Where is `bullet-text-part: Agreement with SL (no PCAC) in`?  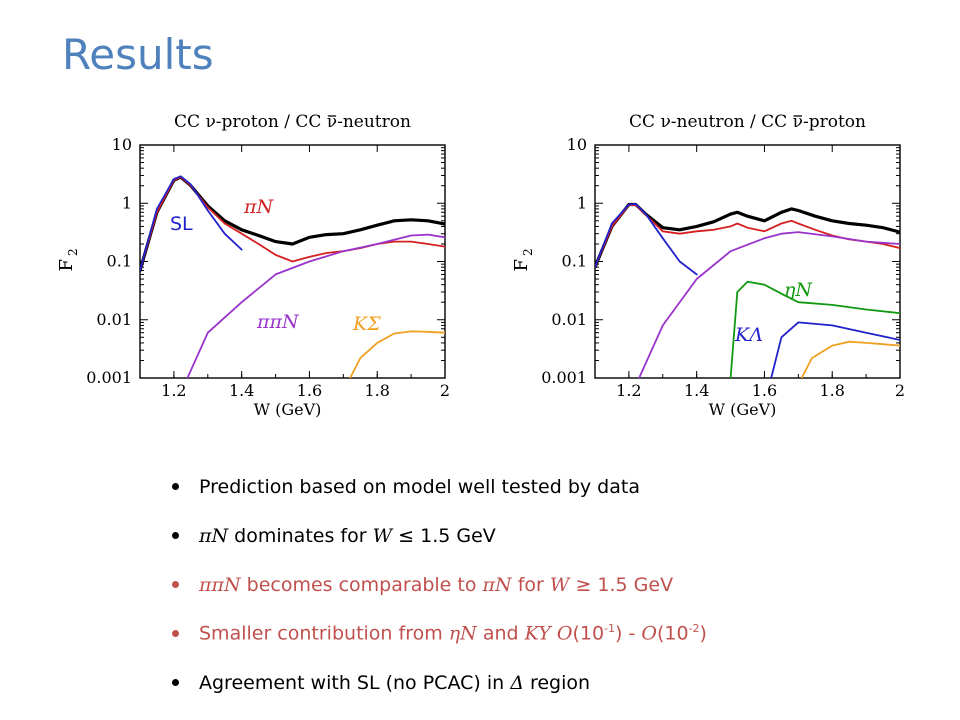 bullet-text-part: Agreement with SL (no PCAC) in is located at coordinates (355, 682).